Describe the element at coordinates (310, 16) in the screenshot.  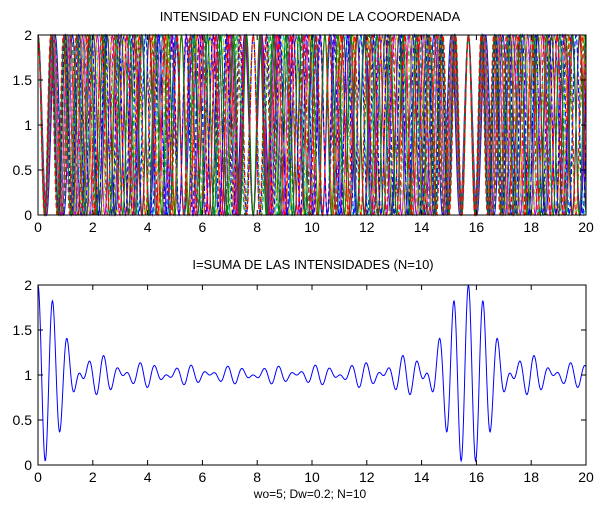
I see `chart-title: INTENSIDAD EN FUNCION DE LA COORDENADA` at that location.